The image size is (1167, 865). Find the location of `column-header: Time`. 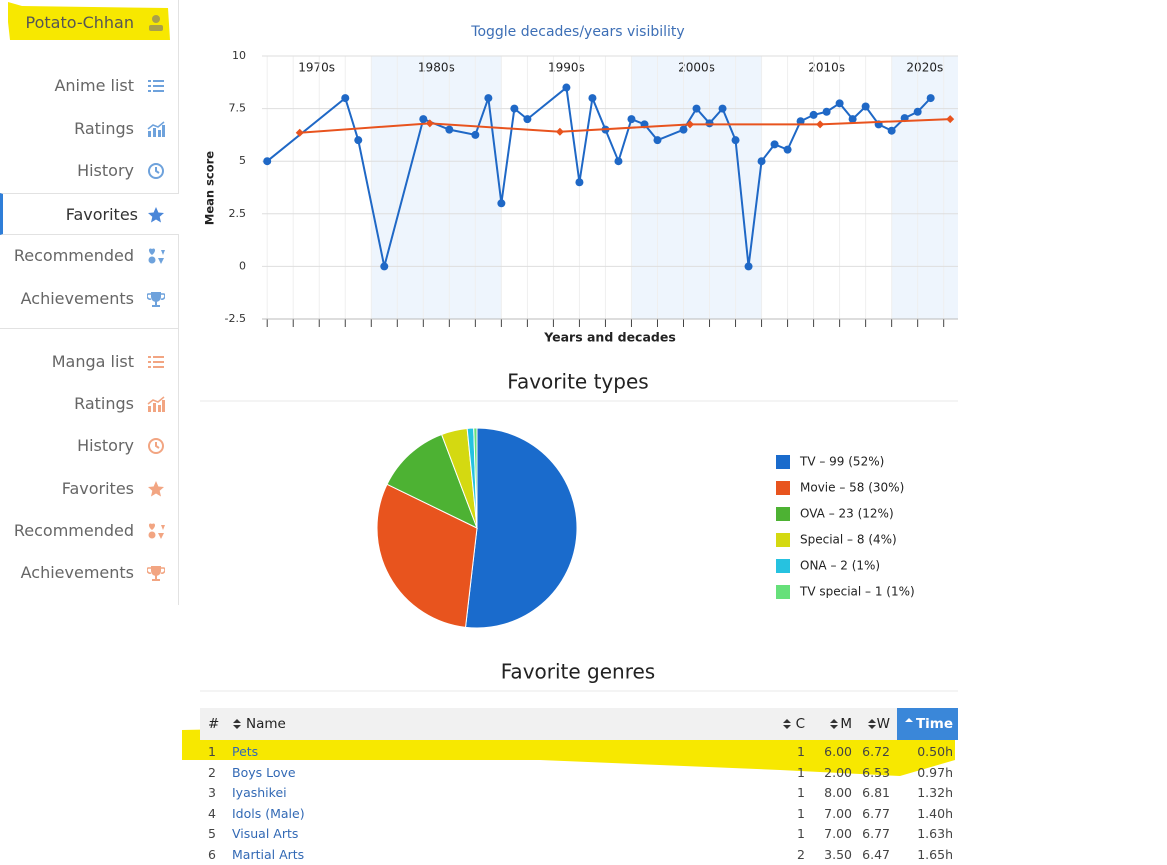

column-header: Time is located at coordinates (934, 724).